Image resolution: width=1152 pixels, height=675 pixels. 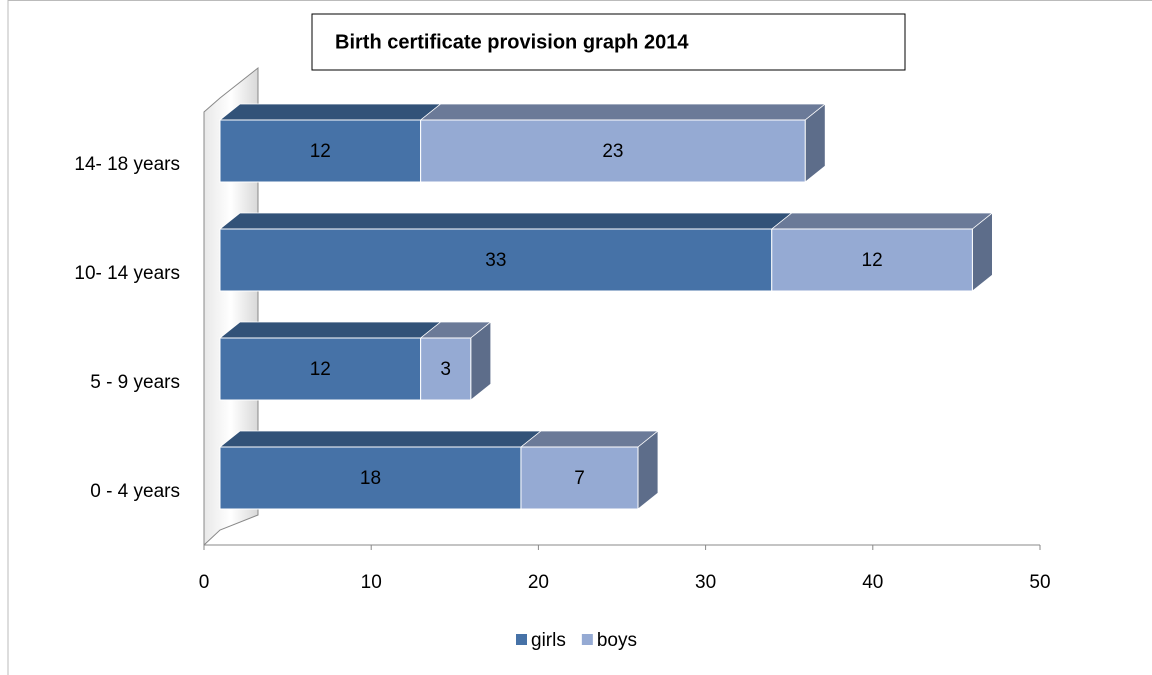 What do you see at coordinates (371, 582) in the screenshot?
I see `x-tick-label: 10` at bounding box center [371, 582].